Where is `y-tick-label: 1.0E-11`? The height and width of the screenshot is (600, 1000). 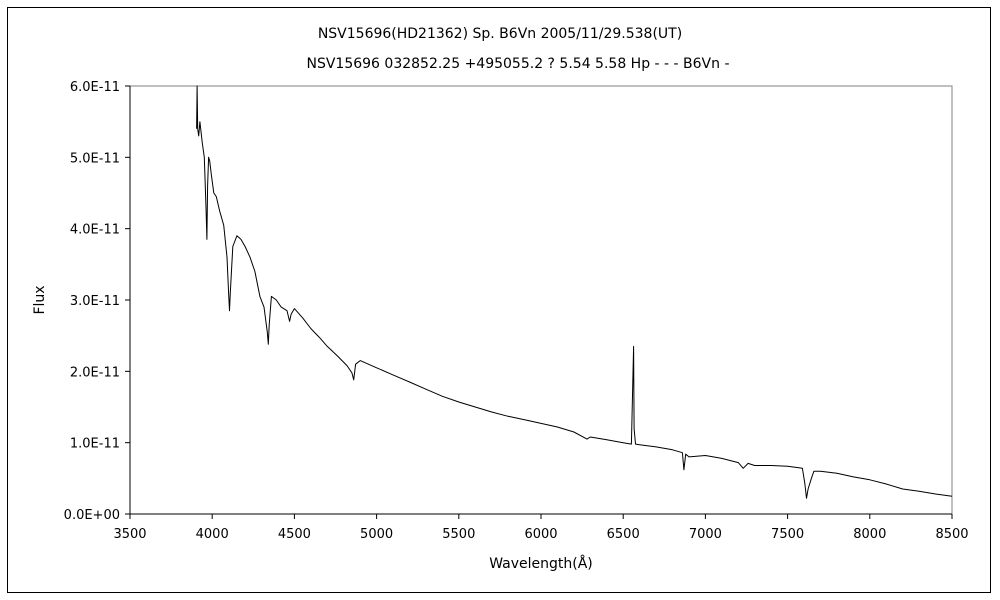 y-tick-label: 1.0E-11 is located at coordinates (95, 444).